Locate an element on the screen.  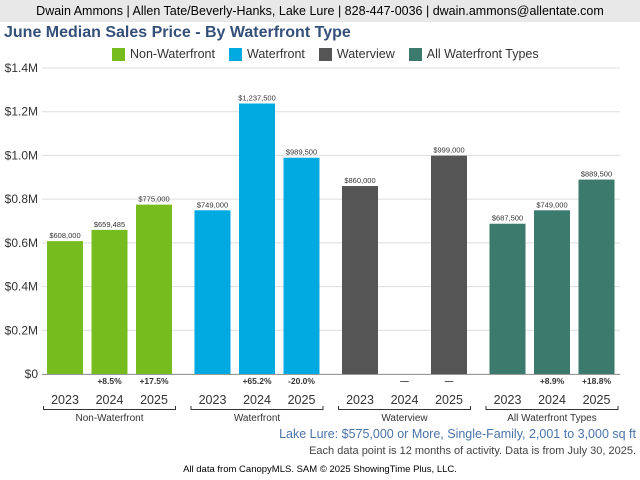
legend-label: All Waterfront Types is located at coordinates (482, 54).